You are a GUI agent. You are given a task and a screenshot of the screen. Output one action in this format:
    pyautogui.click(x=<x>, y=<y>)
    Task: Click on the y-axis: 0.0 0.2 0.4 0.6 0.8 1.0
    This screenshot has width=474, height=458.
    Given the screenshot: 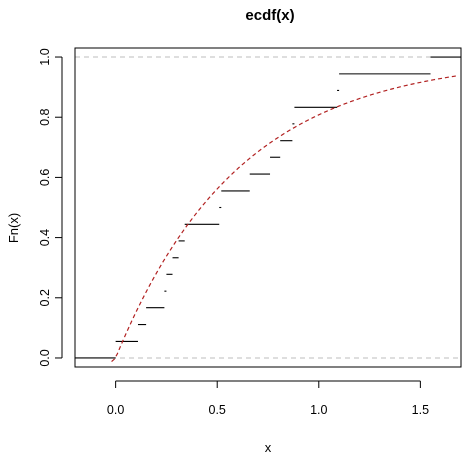 What is the action you would take?
    pyautogui.click(x=50, y=207)
    